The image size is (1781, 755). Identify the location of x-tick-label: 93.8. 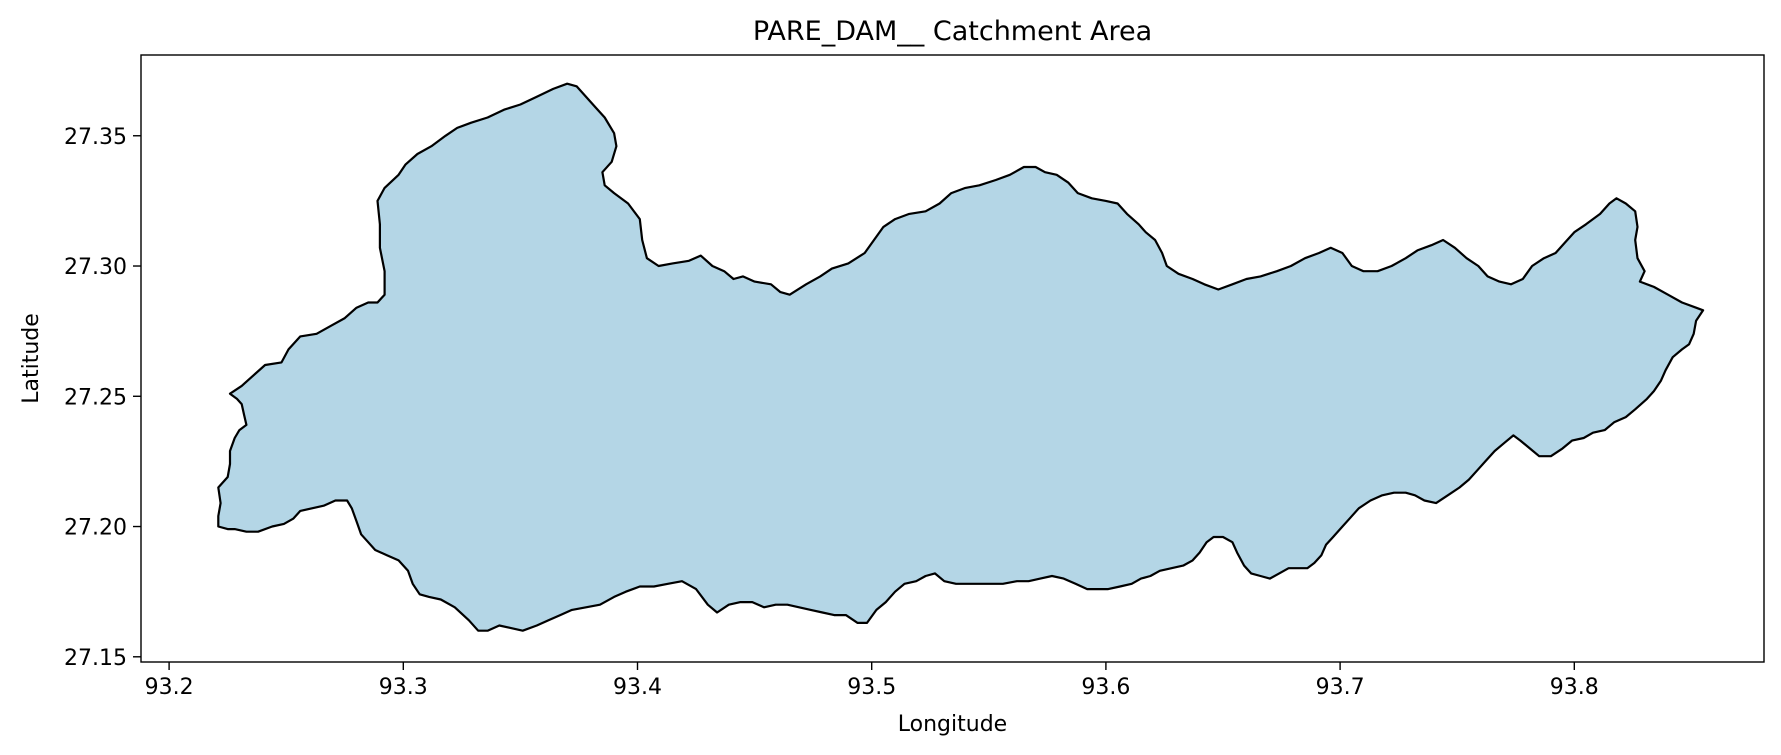
(1574, 687).